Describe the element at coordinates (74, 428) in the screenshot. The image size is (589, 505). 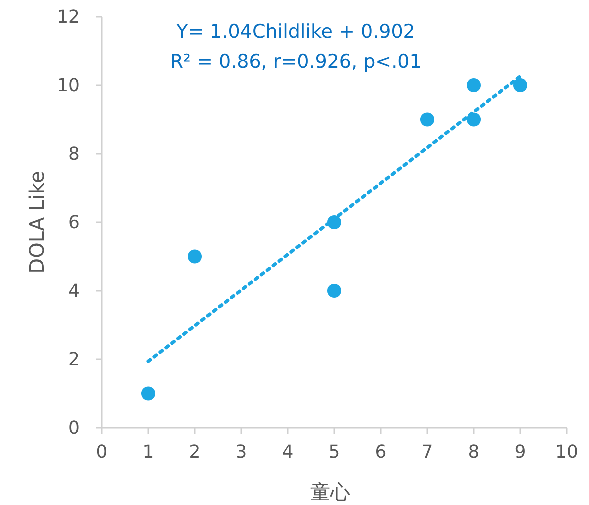
I see `y-tick-label: 0` at that location.